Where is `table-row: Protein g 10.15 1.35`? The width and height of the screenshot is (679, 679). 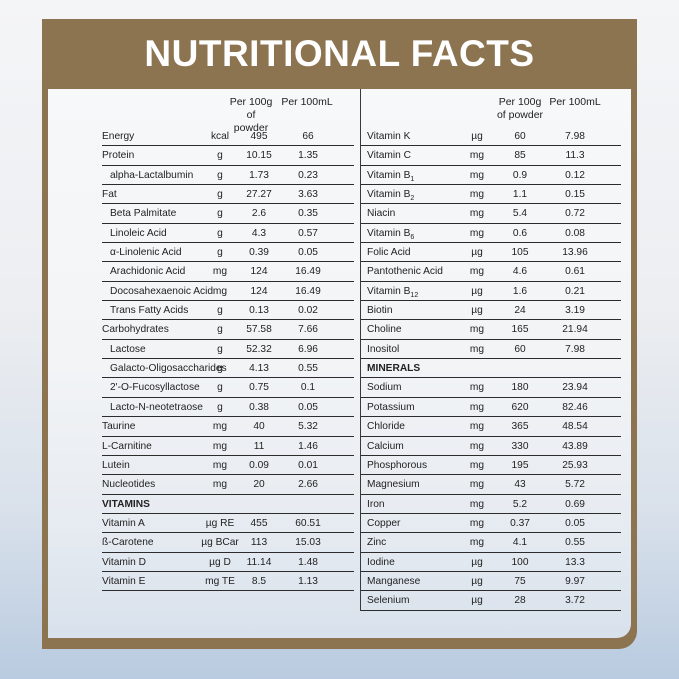 table-row: Protein g 10.15 1.35 is located at coordinates (228, 156).